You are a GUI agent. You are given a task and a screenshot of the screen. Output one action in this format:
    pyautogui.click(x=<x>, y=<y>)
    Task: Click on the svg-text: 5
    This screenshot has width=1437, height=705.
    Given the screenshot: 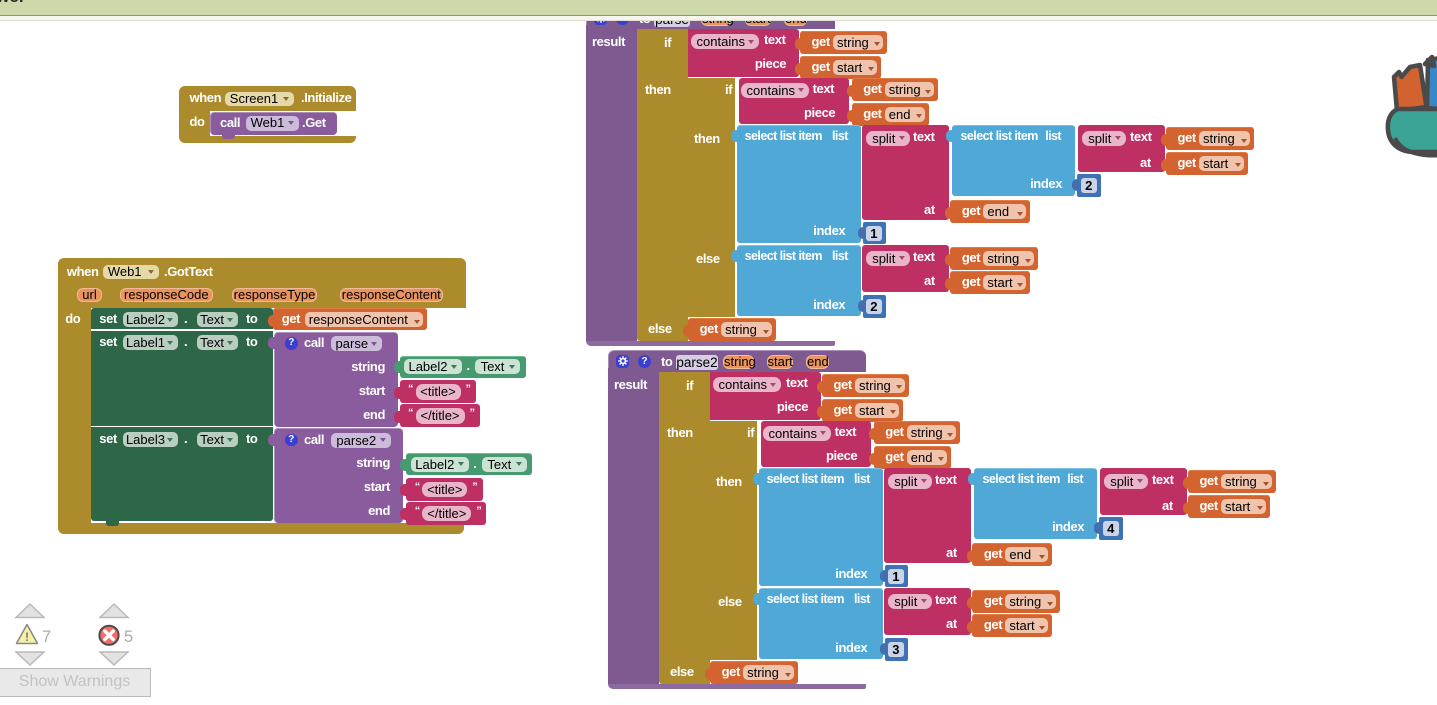 What is the action you would take?
    pyautogui.click(x=128, y=637)
    